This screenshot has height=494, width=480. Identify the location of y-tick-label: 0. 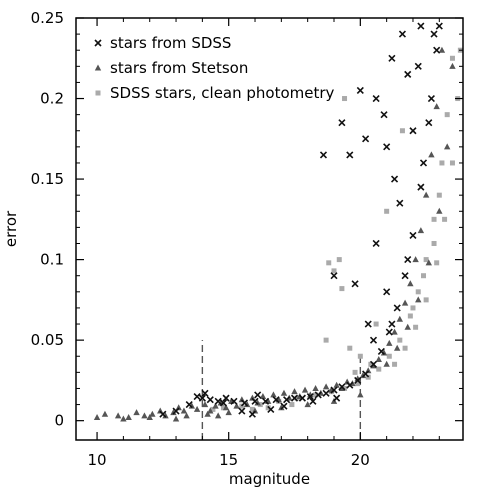
(59, 421).